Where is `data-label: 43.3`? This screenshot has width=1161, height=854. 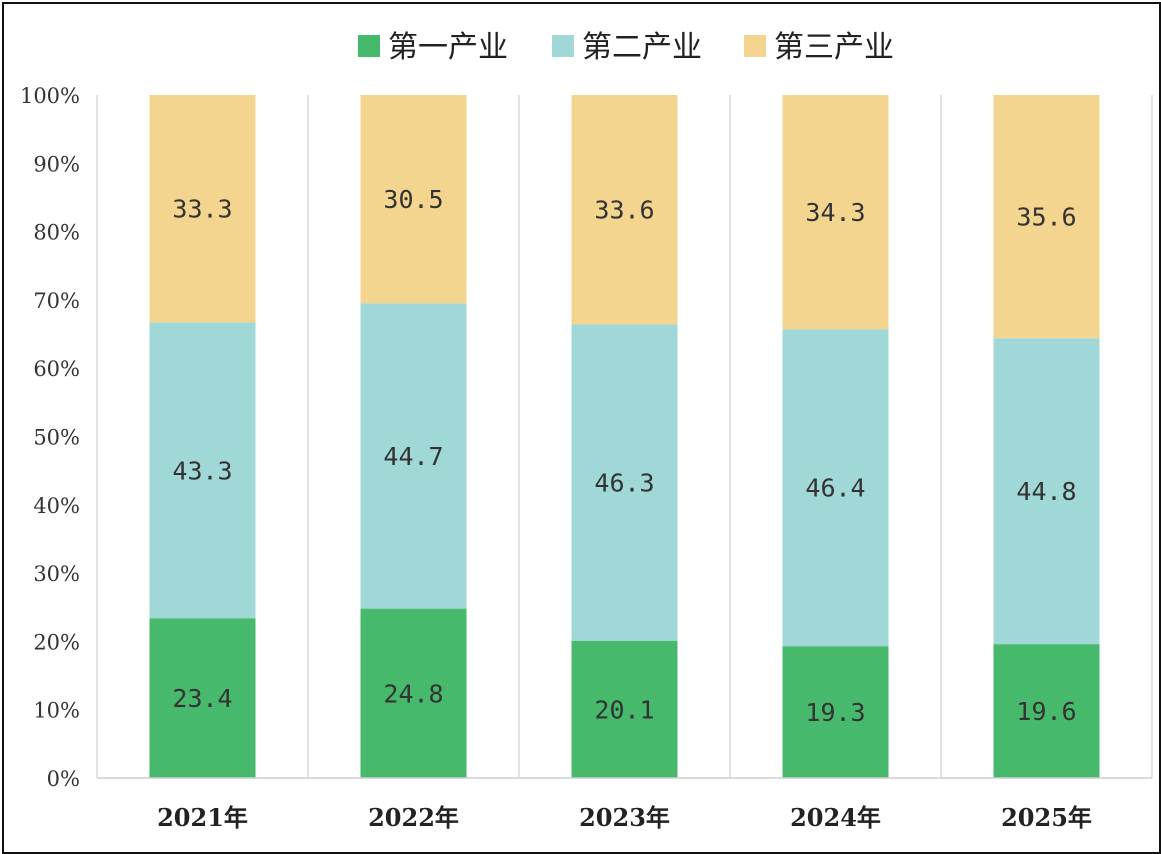
data-label: 43.3 is located at coordinates (202, 470).